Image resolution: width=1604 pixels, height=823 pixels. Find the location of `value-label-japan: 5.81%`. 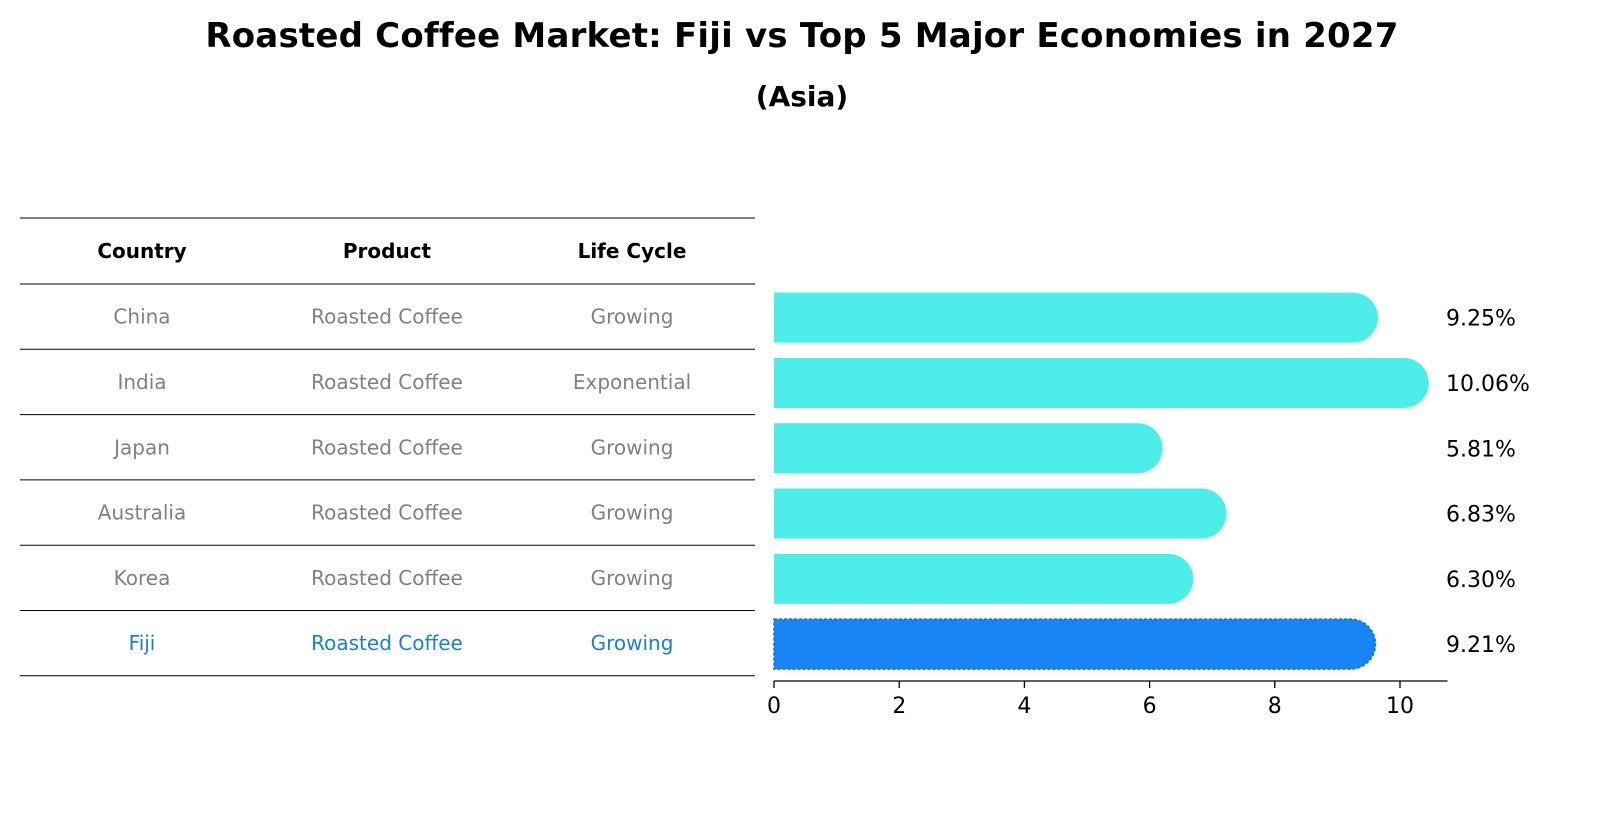

value-label-japan: 5.81% is located at coordinates (1481, 449).